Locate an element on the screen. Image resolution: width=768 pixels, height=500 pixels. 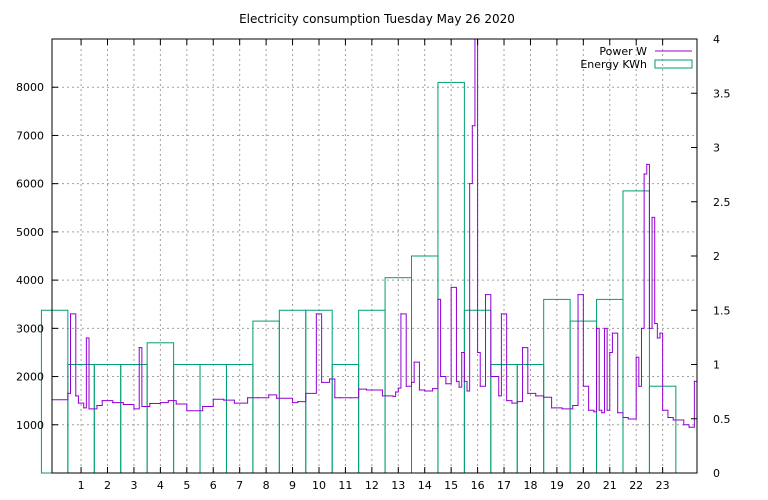
x-tick-label: 19 is located at coordinates (557, 485).